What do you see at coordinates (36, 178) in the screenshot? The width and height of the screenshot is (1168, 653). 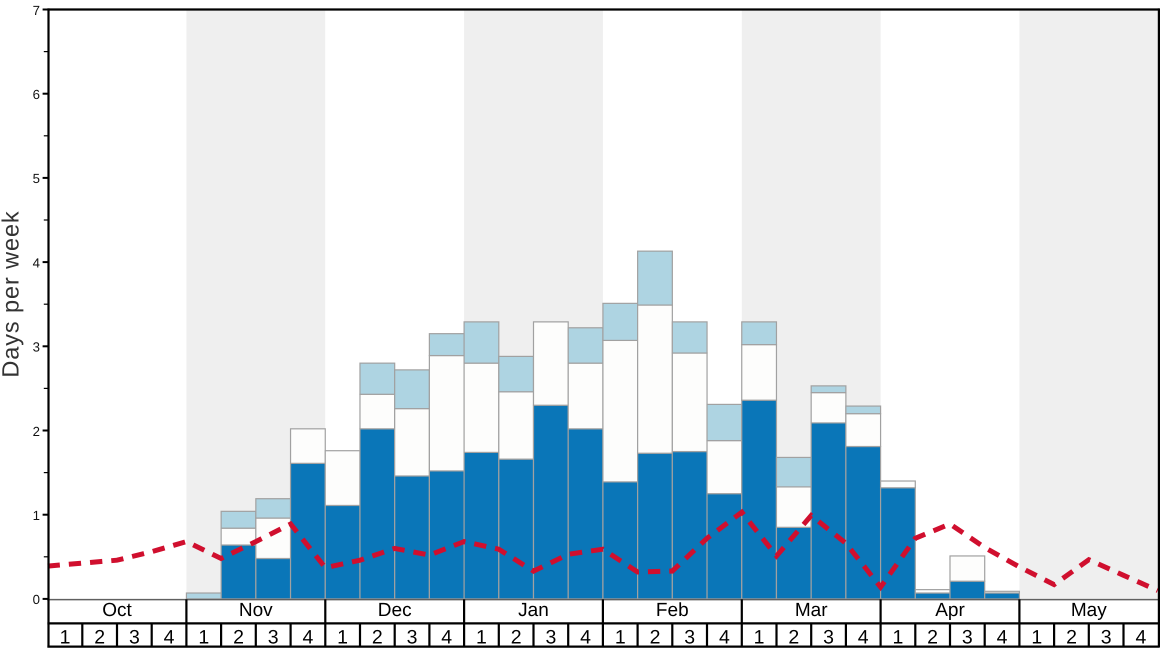 I see `svg-text: 5` at bounding box center [36, 178].